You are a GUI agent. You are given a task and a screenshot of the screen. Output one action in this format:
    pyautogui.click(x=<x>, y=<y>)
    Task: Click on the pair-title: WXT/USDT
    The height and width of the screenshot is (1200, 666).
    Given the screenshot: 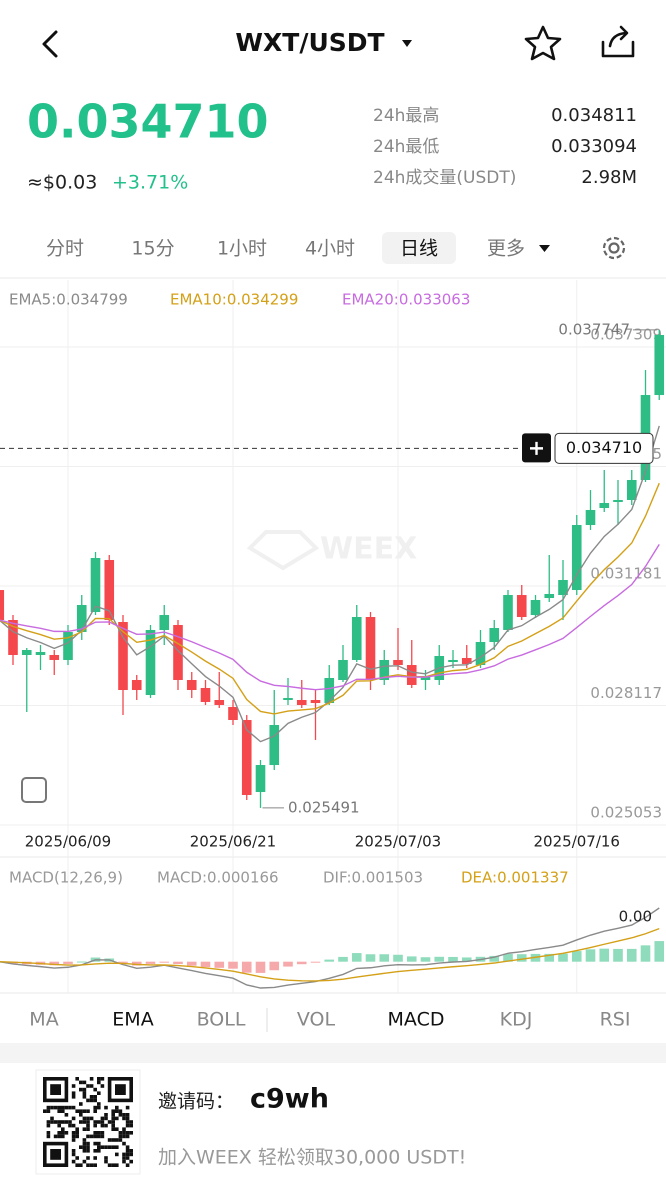 What is the action you would take?
    pyautogui.click(x=309, y=42)
    